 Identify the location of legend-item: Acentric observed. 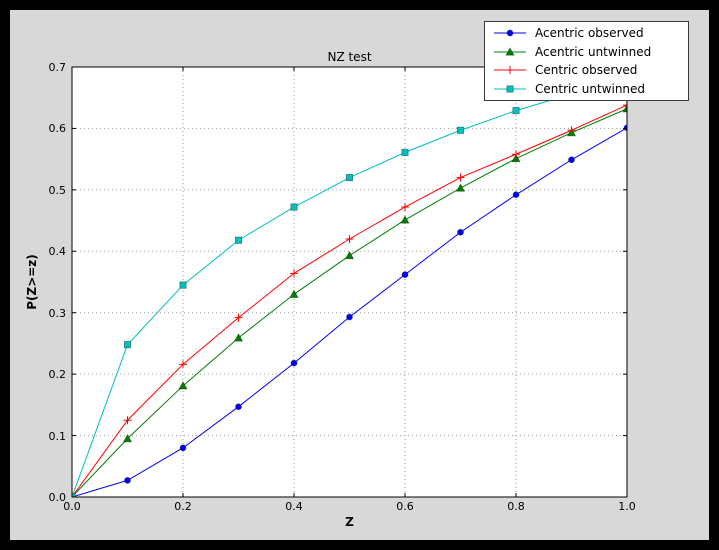
(586, 33).